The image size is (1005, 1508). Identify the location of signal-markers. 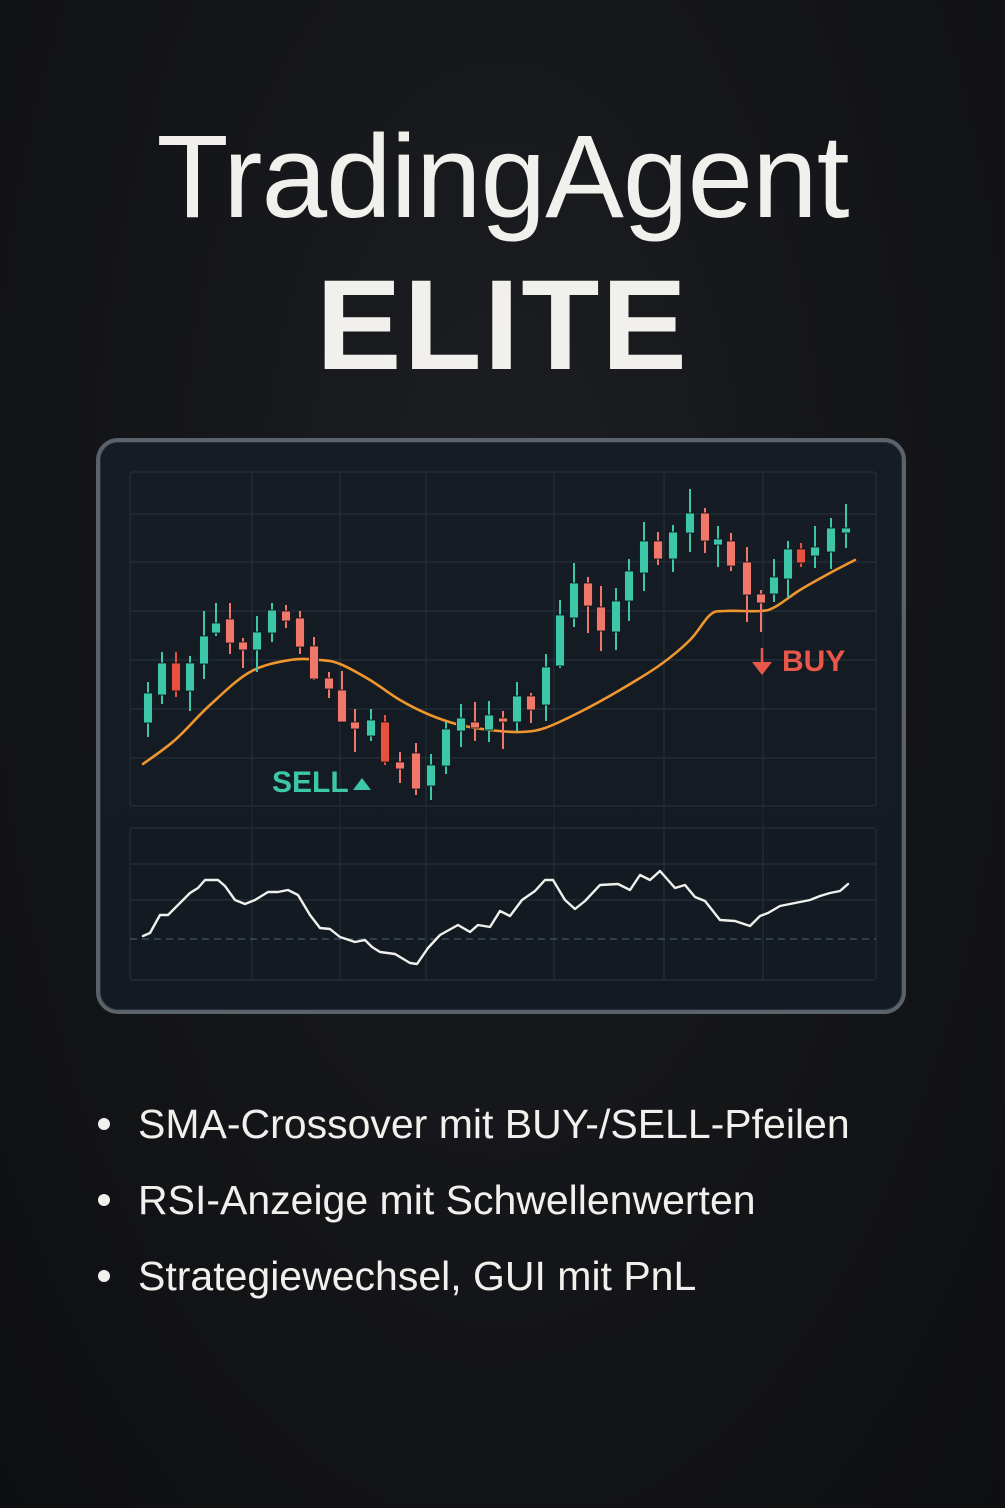
(562, 719).